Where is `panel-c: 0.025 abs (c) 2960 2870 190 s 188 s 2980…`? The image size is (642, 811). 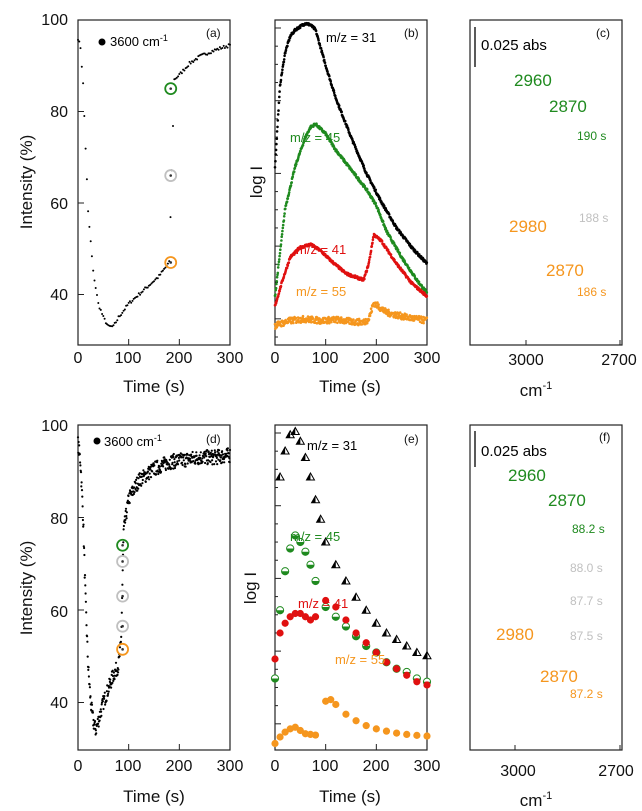
panel-c: 0.025 abs (c) 2960 2870 190 s 188 s 2980… is located at coordinates (553, 209).